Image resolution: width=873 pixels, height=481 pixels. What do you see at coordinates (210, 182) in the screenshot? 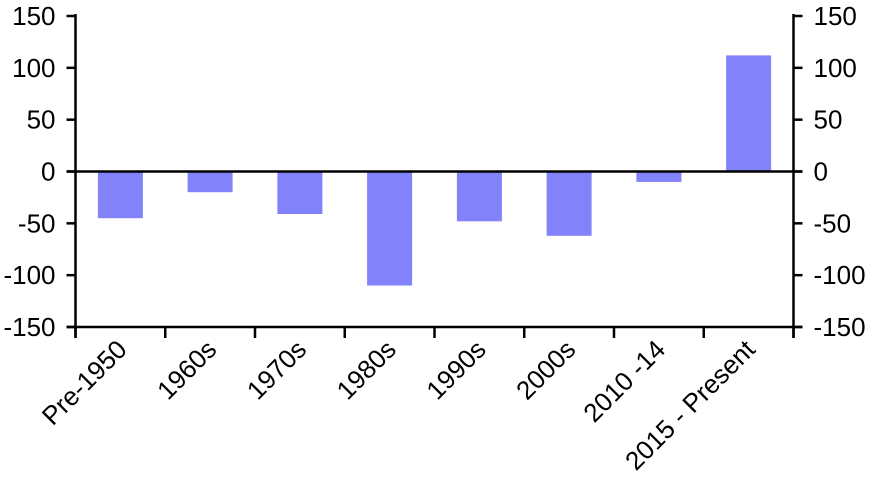
I see `bar-1960s` at bounding box center [210, 182].